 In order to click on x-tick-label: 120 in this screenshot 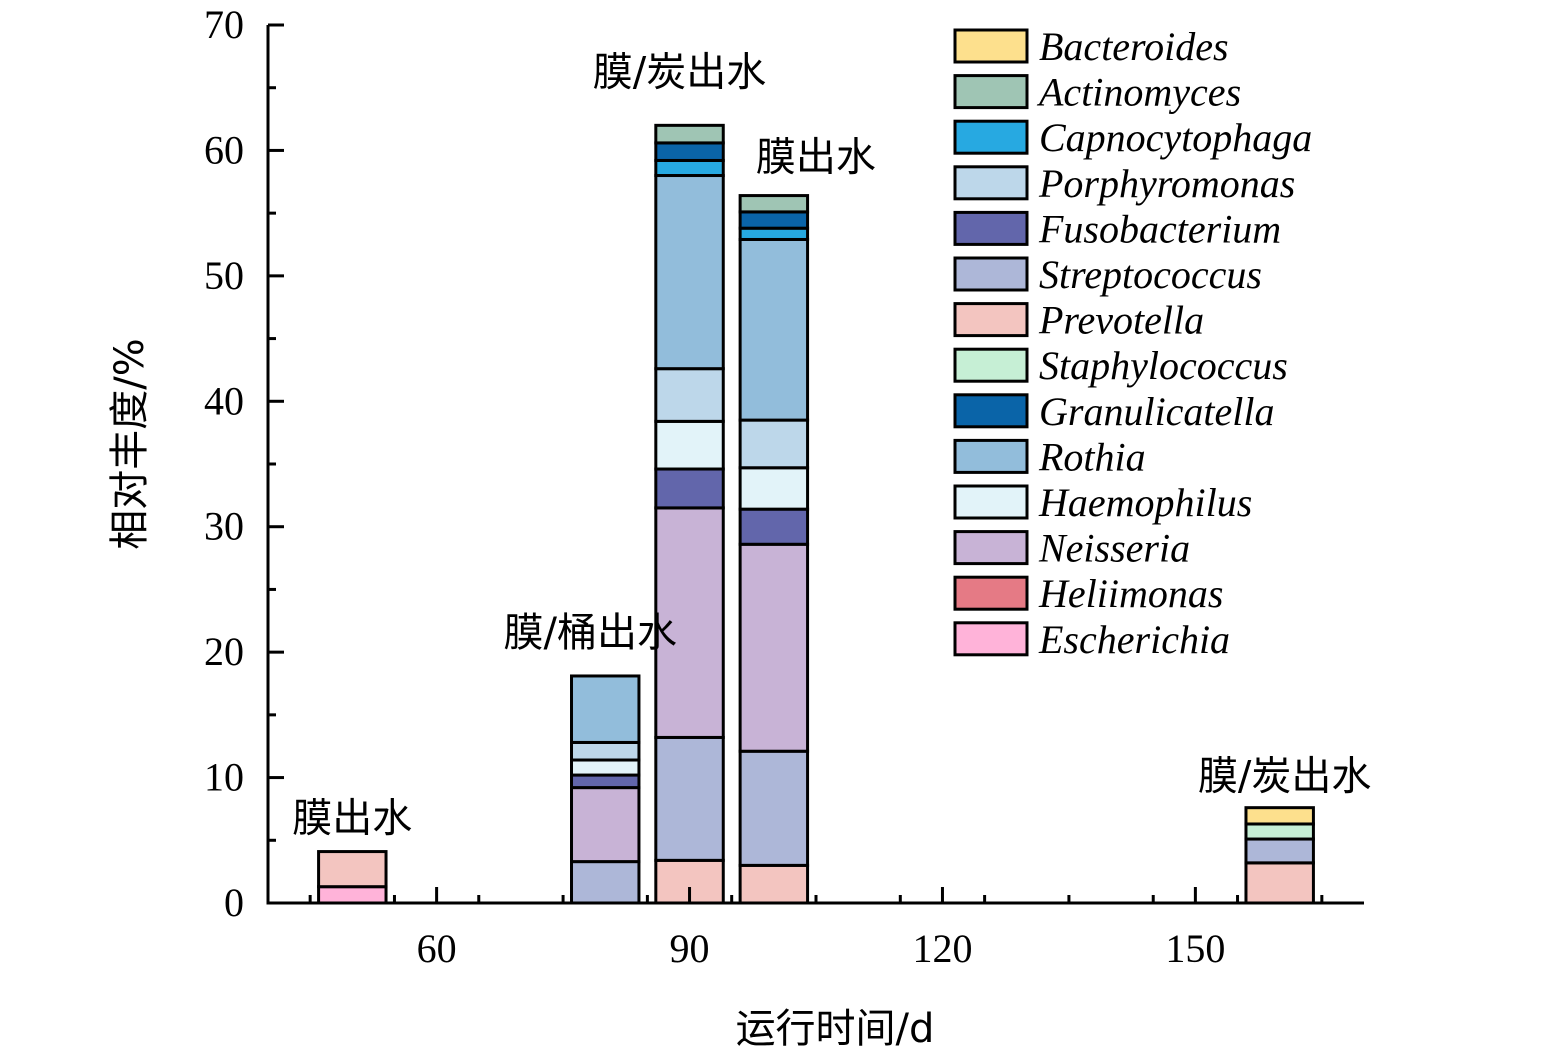, I will do `click(942, 948)`.